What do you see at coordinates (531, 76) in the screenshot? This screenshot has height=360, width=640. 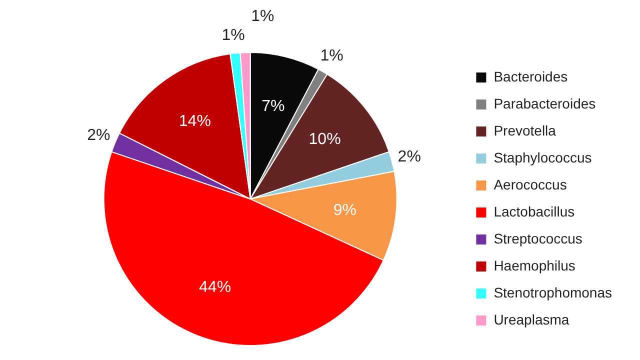 I see `legend-label: Bacteroides` at bounding box center [531, 76].